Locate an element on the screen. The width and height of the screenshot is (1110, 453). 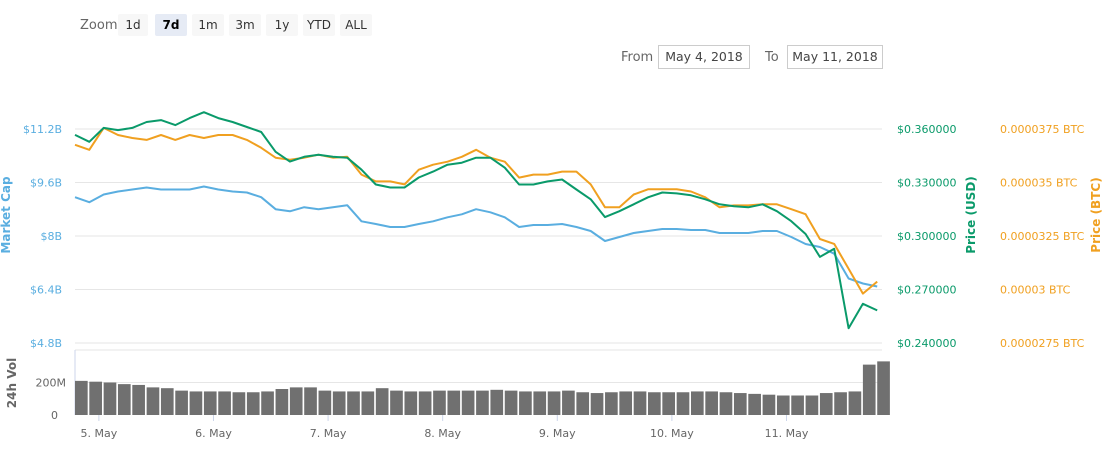
zoom-all-button: ALL is located at coordinates (356, 25).